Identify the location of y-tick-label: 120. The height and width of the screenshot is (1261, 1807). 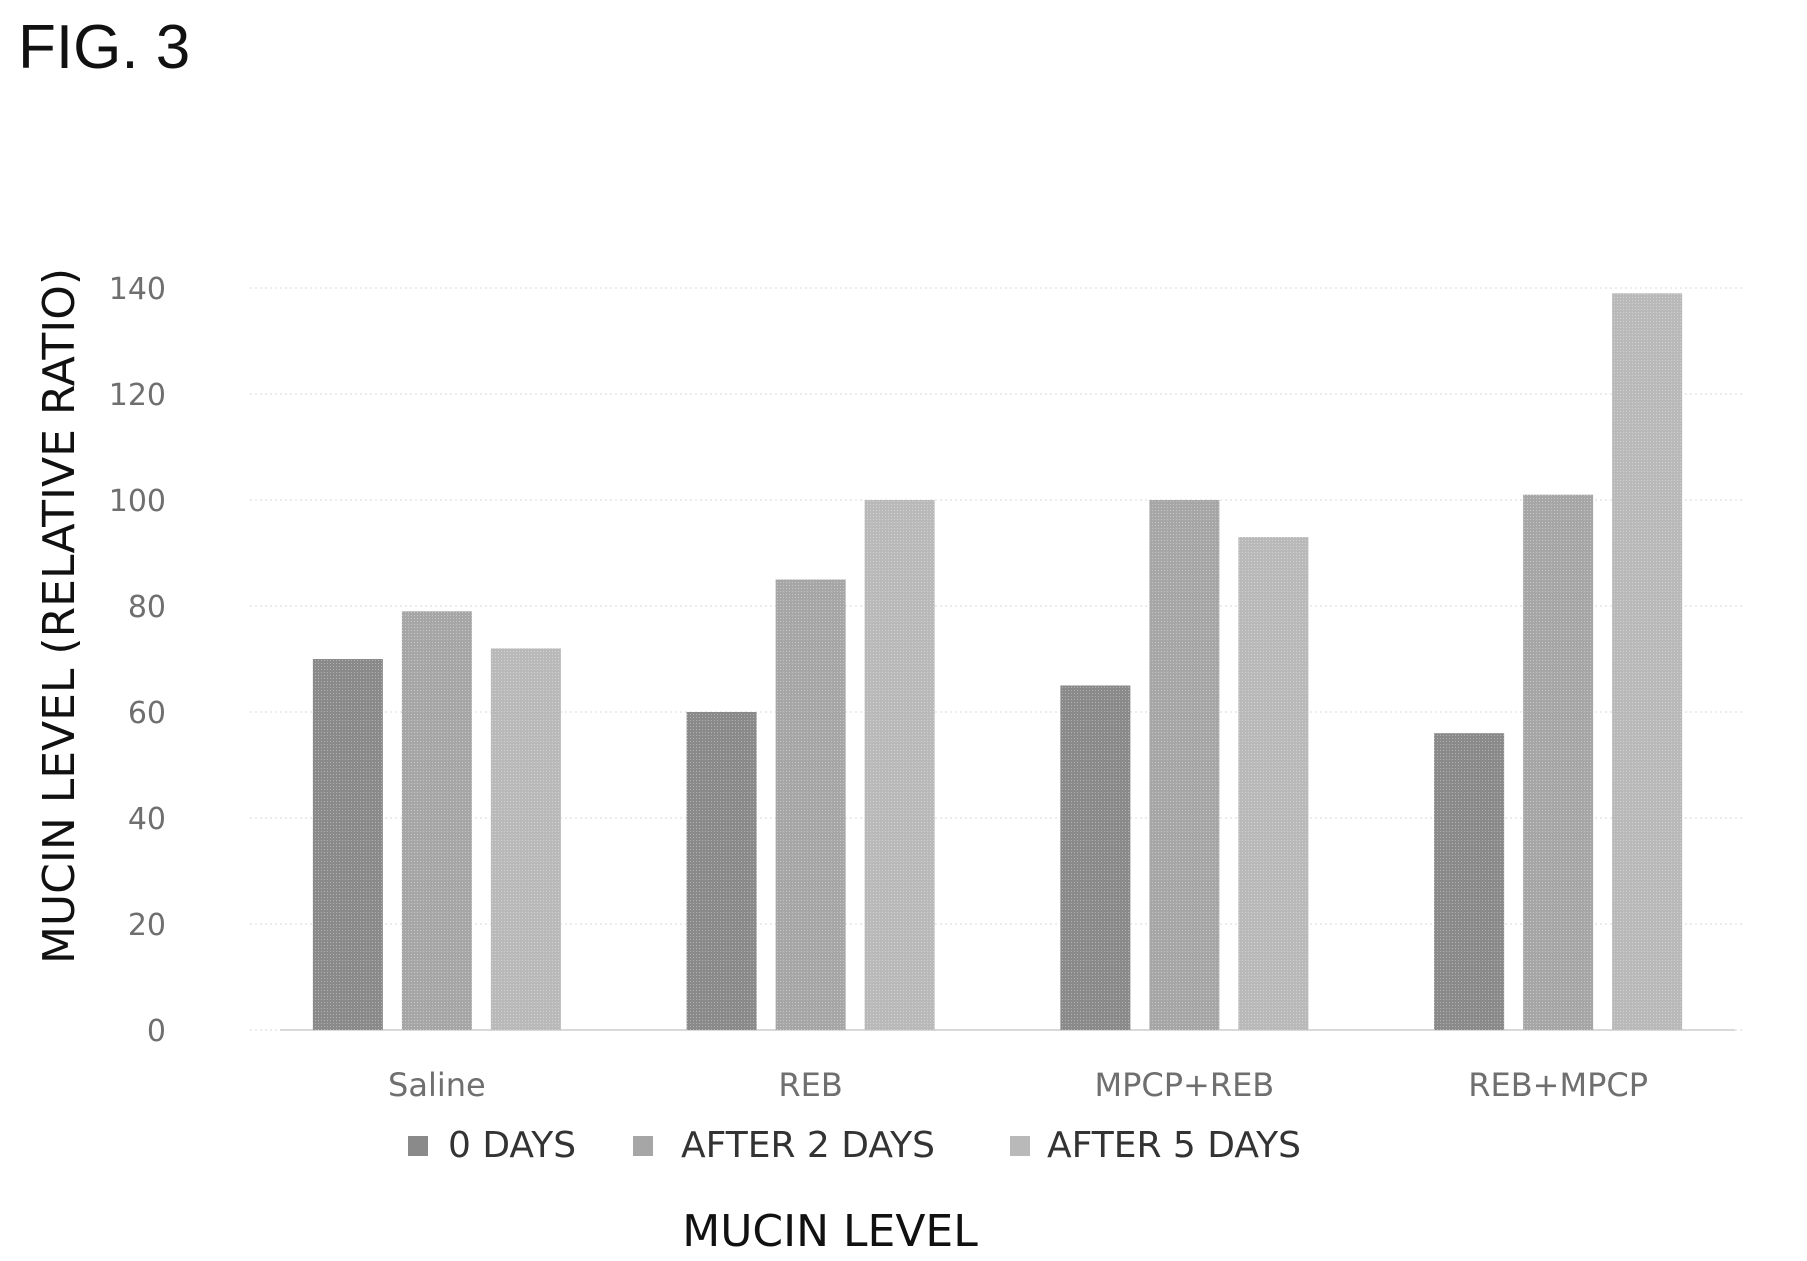
(137, 395).